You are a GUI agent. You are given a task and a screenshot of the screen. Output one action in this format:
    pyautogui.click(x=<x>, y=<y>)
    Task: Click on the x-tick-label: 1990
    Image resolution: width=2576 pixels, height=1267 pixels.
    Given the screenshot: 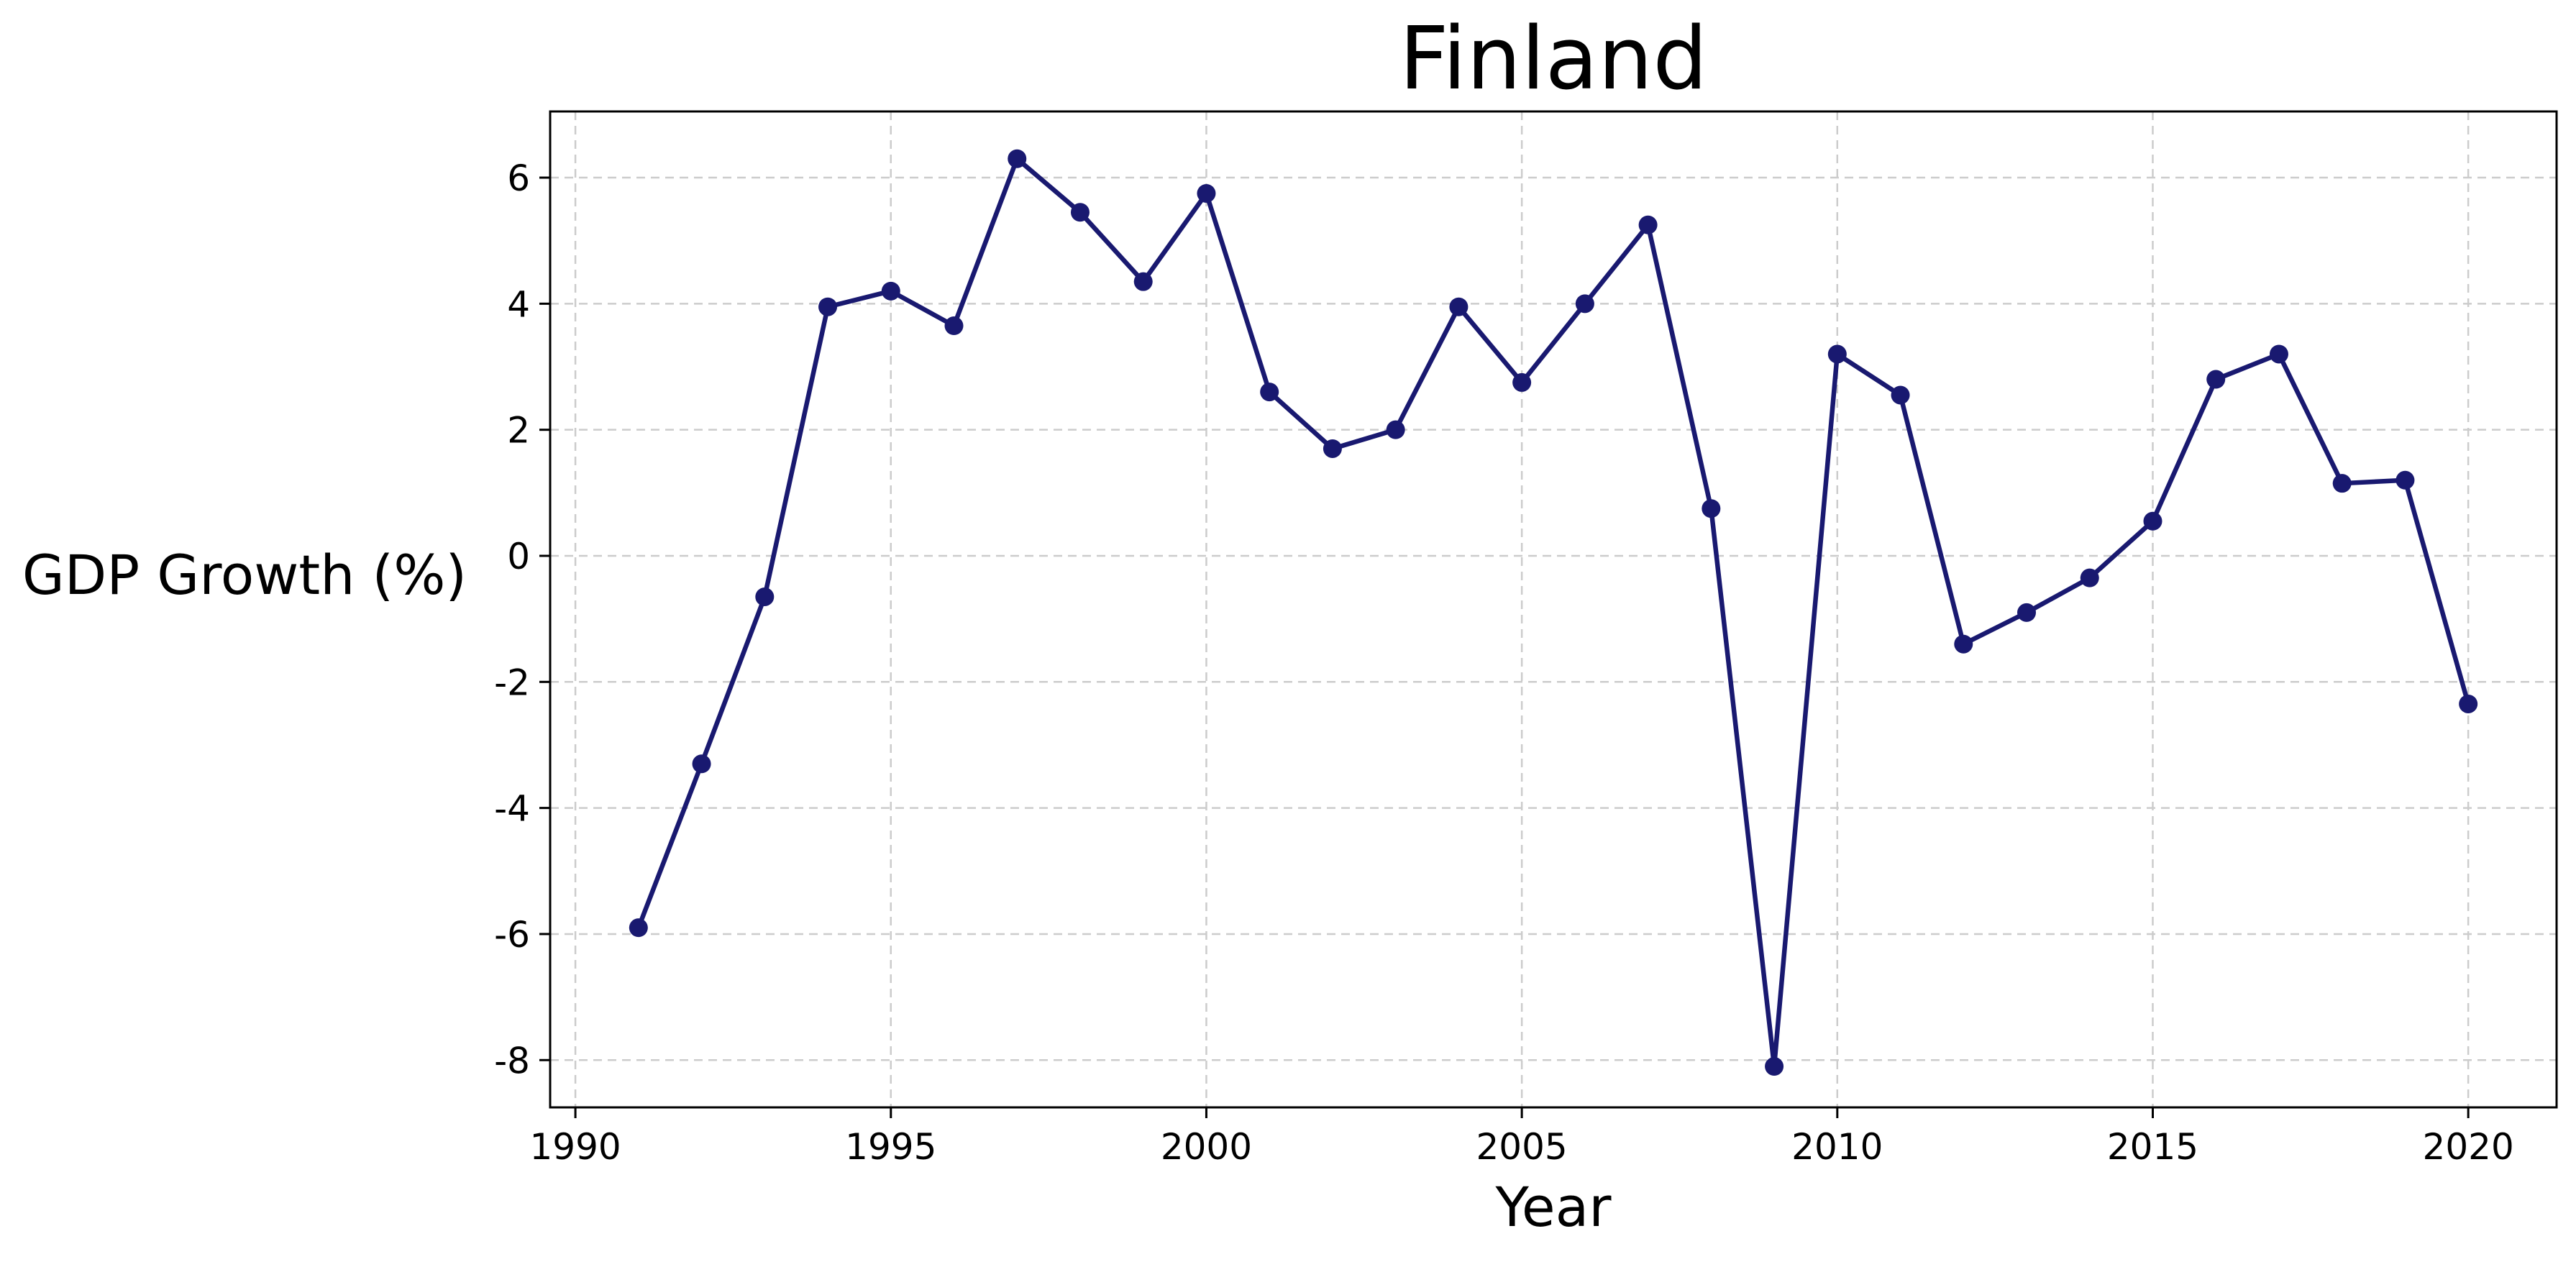 What is the action you would take?
    pyautogui.click(x=575, y=1147)
    